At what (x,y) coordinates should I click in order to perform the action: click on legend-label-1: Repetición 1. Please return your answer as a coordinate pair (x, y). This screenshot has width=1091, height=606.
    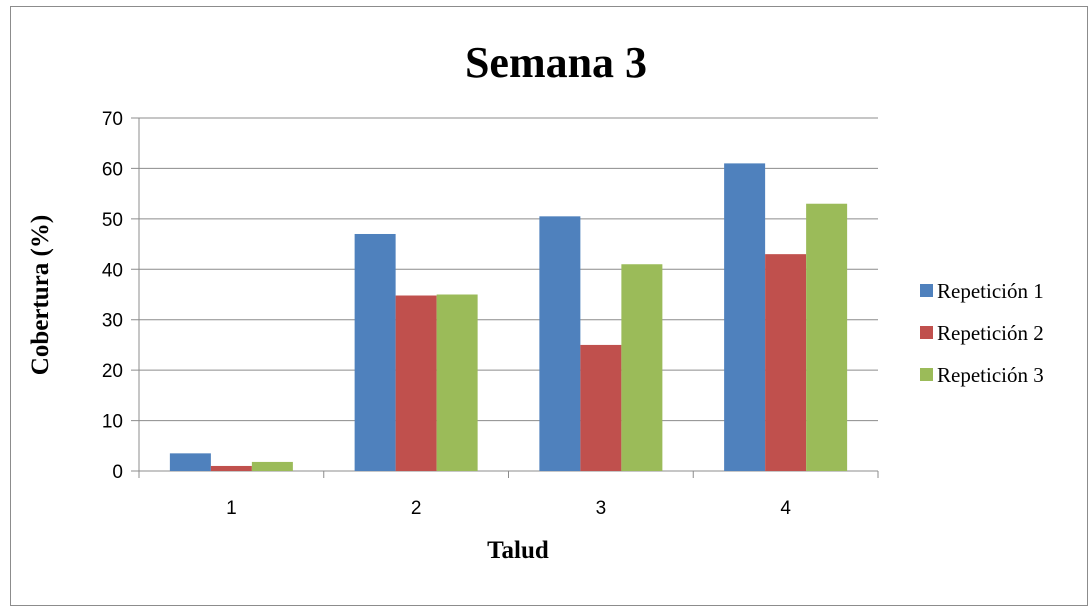
    Looking at the image, I should click on (990, 291).